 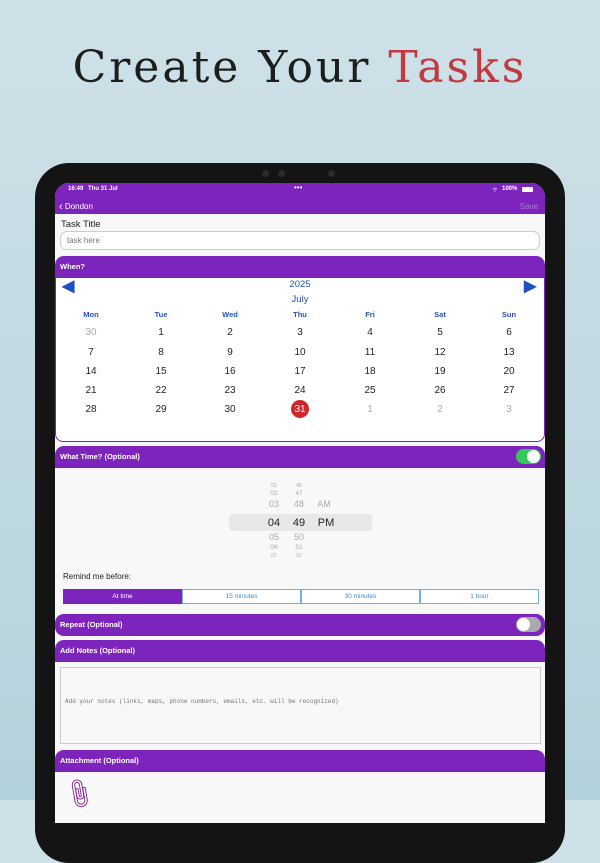 I want to click on time-toggle, so click(x=528, y=456).